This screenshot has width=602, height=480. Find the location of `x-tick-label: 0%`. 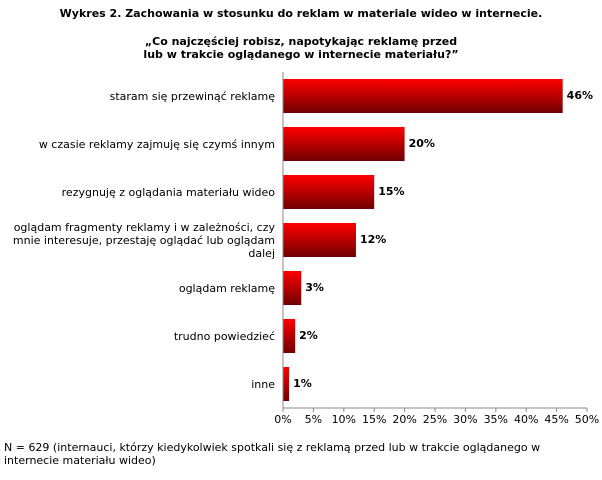

x-tick-label: 0% is located at coordinates (282, 419).